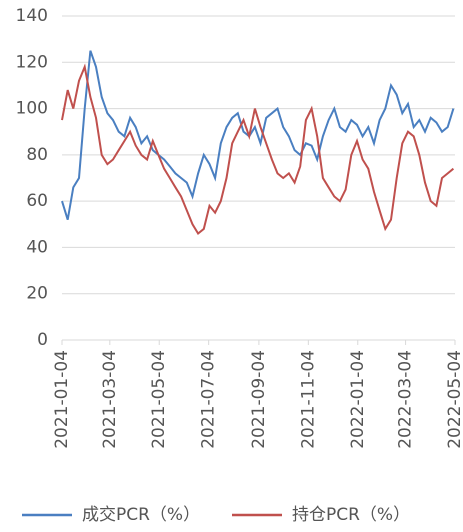  What do you see at coordinates (209, 399) in the screenshot?
I see `x-tick-label: 2021-07-04` at bounding box center [209, 399].